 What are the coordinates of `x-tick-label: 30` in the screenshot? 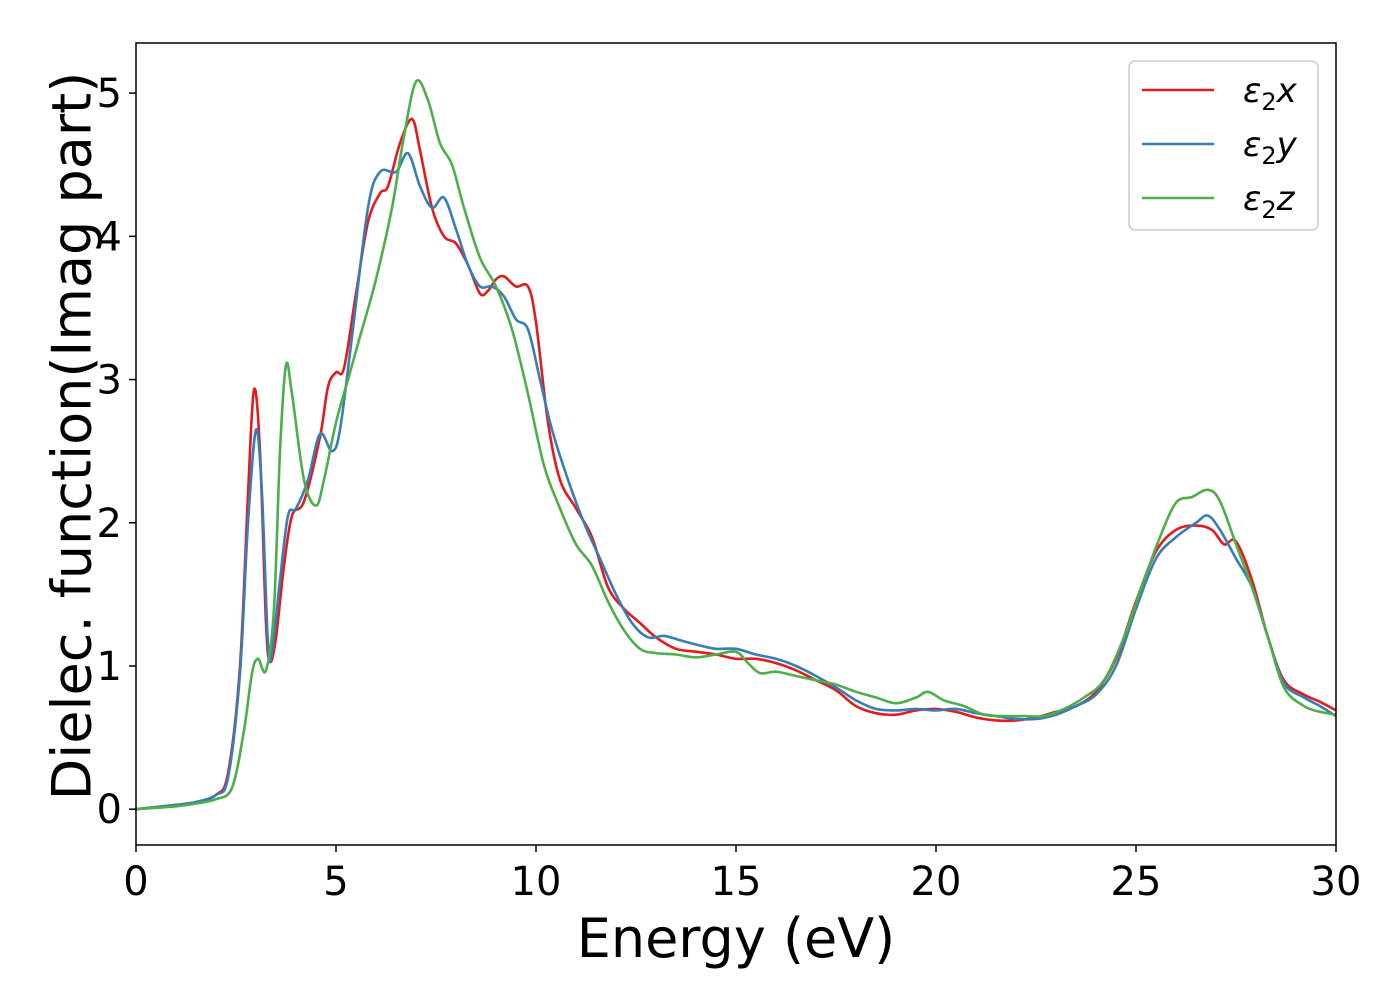 It's located at (1336, 882).